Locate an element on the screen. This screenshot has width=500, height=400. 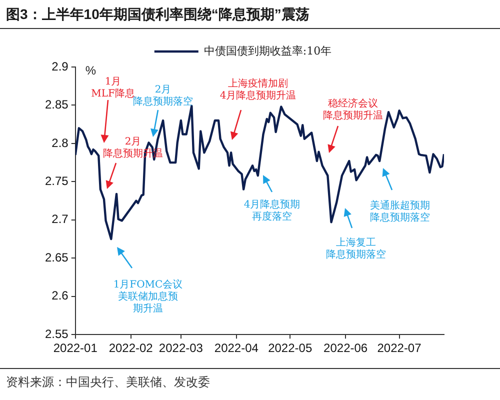
annotation: 上海复工降息预期落空 is located at coordinates (356, 248).